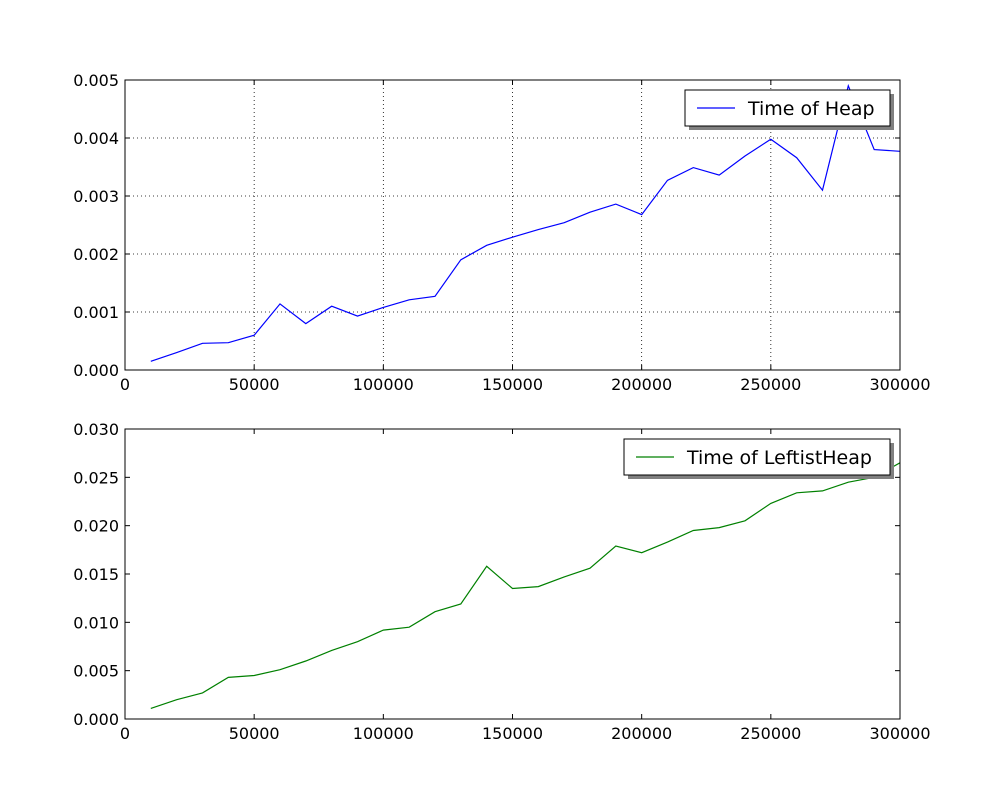  Describe the element at coordinates (96, 312) in the screenshot. I see `y-tick-label: 0.001` at that location.